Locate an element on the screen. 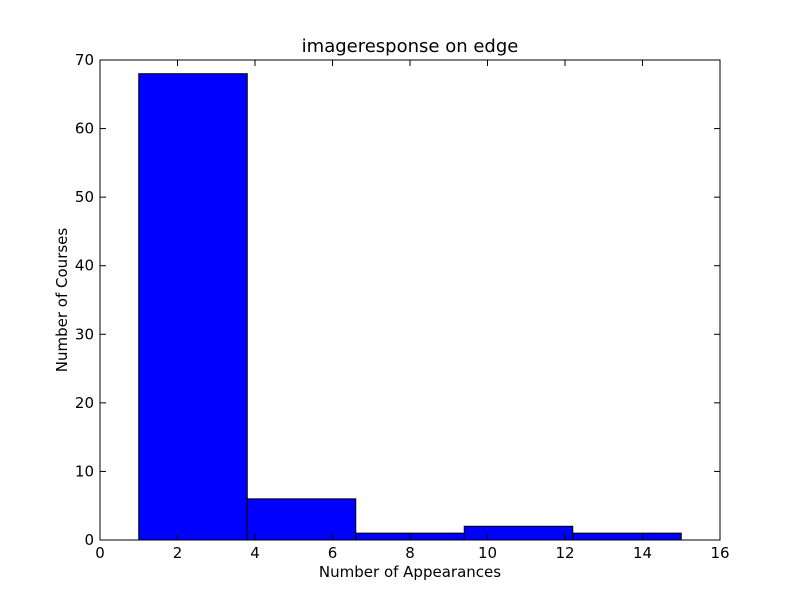 The height and width of the screenshot is (600, 800). y-tick-label: 0 is located at coordinates (89, 540).